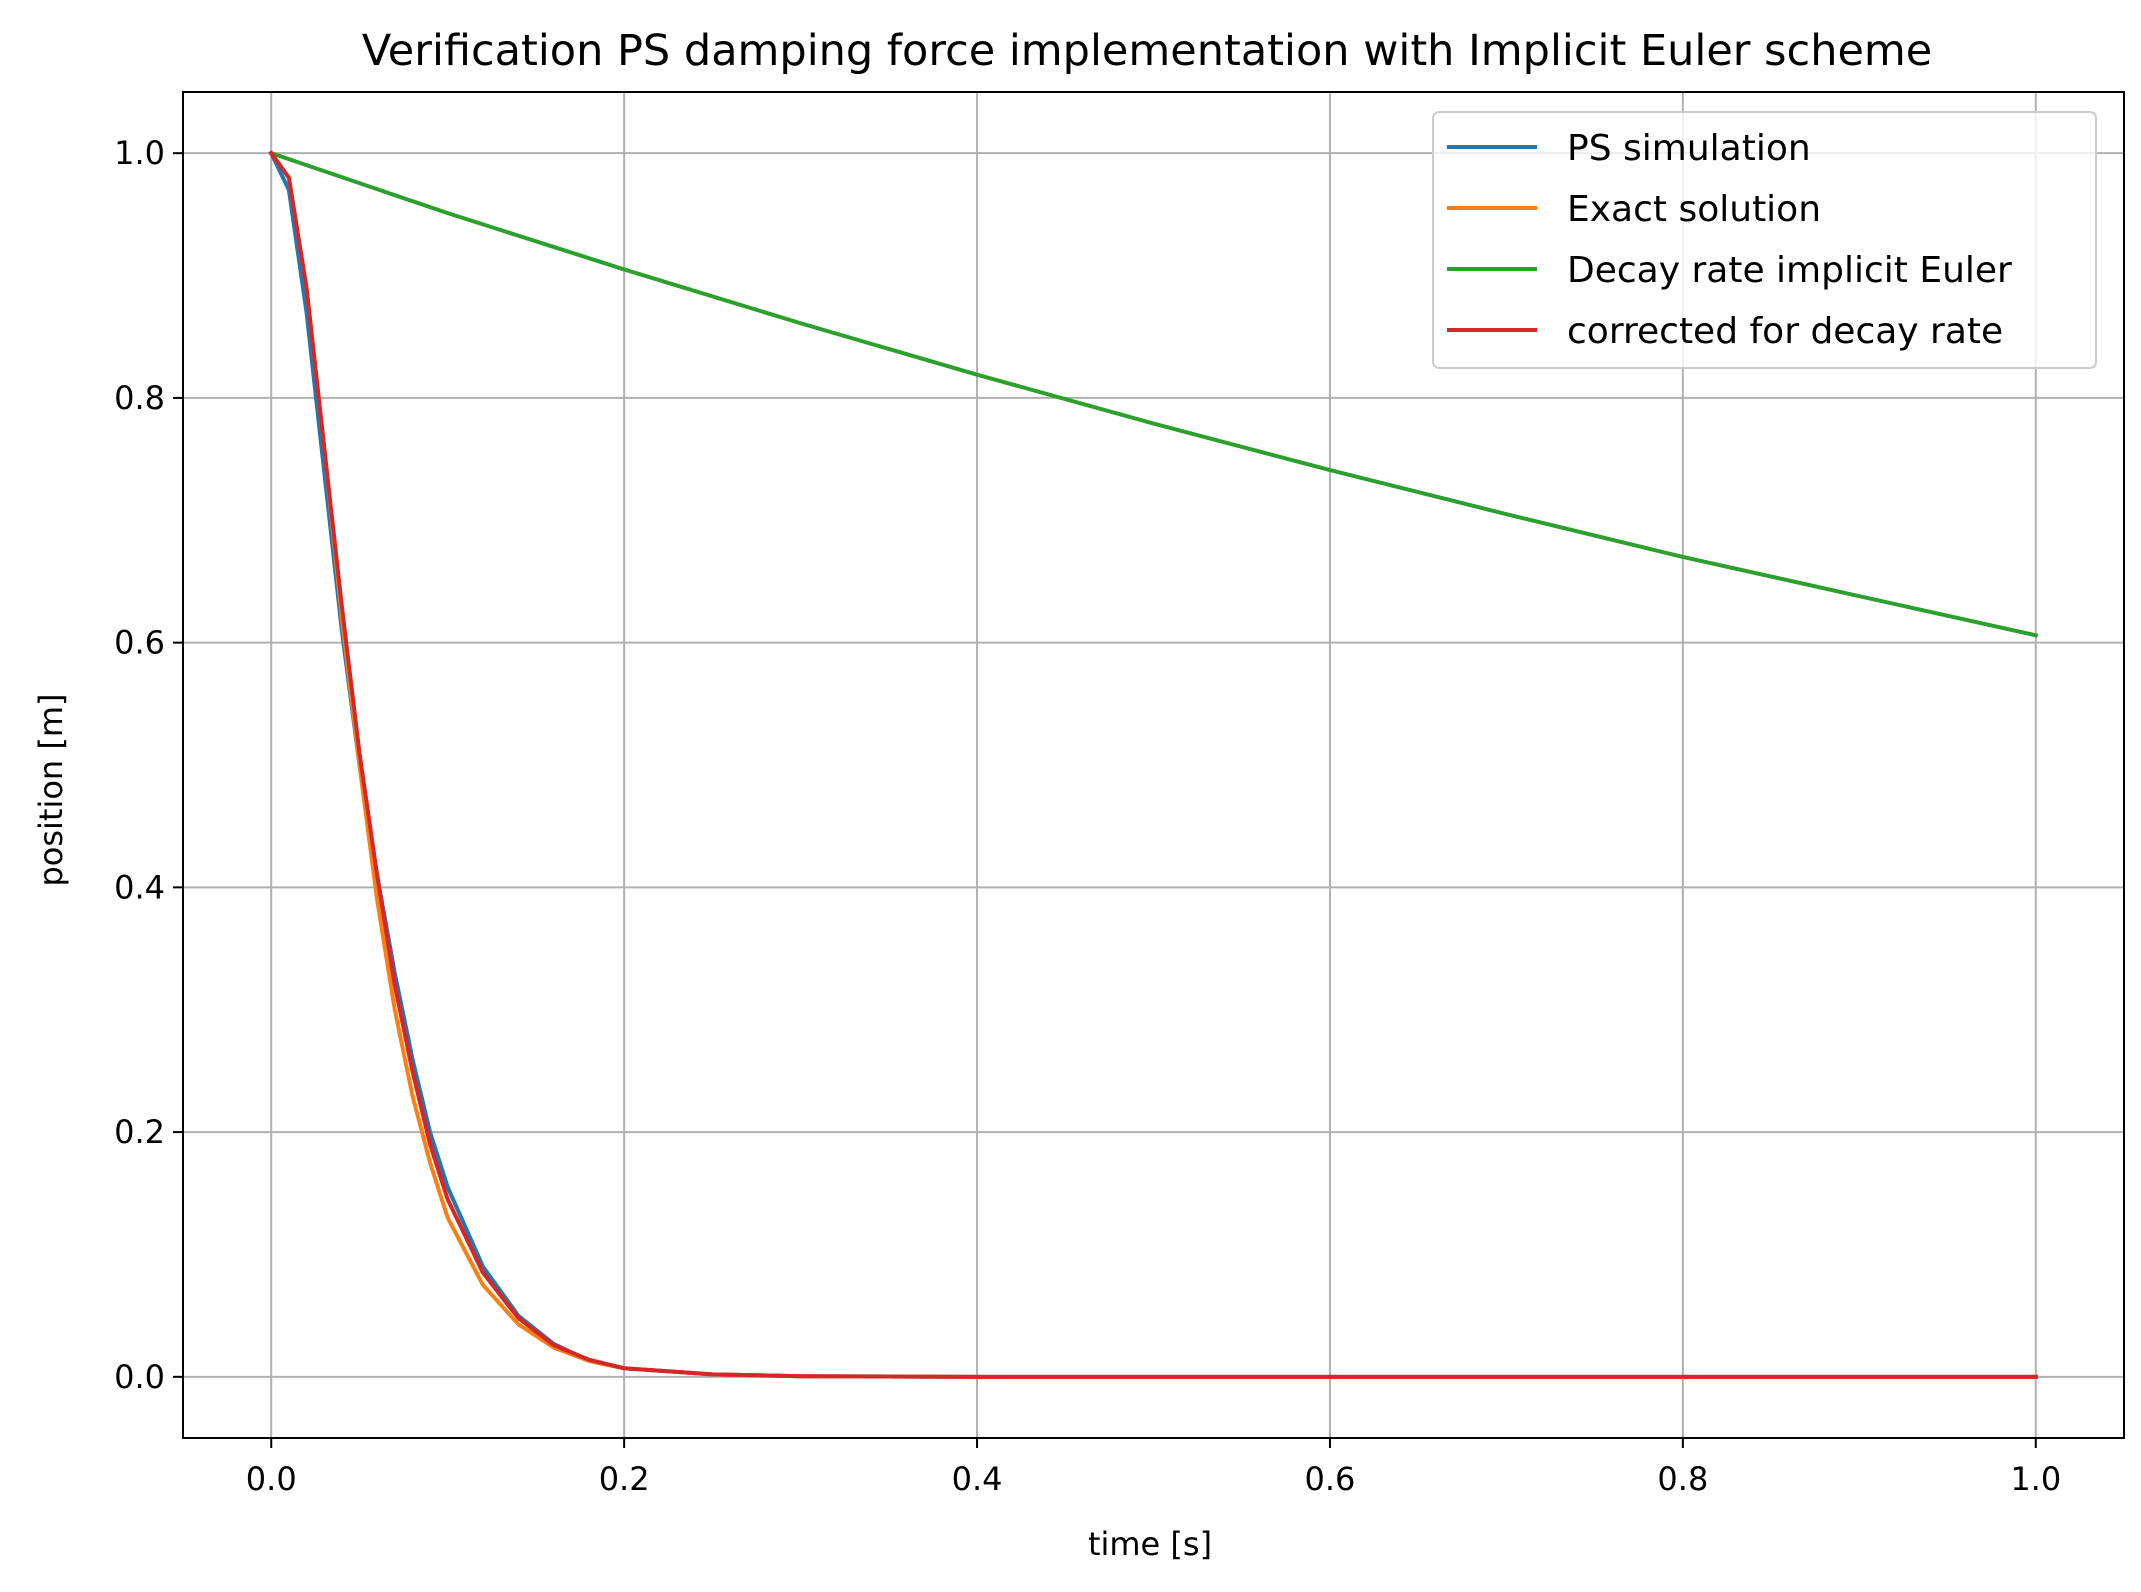 The height and width of the screenshot is (1592, 2141). What do you see at coordinates (977, 1479) in the screenshot?
I see `x-tick-label: 0.4` at bounding box center [977, 1479].